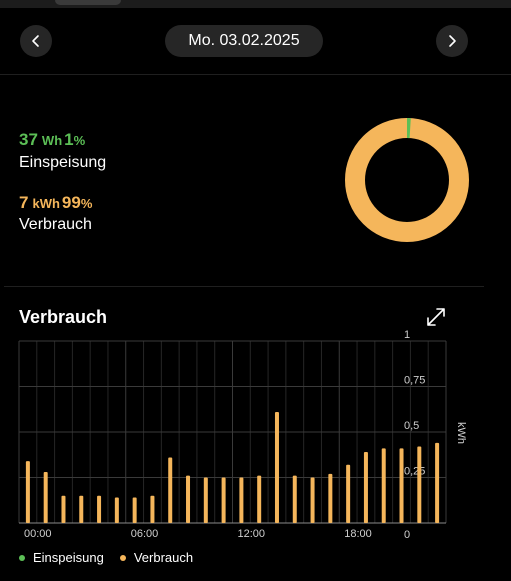 Image resolution: width=511 pixels, height=581 pixels. I want to click on feed-in-stat: 37 Wh 1%, so click(52, 140).